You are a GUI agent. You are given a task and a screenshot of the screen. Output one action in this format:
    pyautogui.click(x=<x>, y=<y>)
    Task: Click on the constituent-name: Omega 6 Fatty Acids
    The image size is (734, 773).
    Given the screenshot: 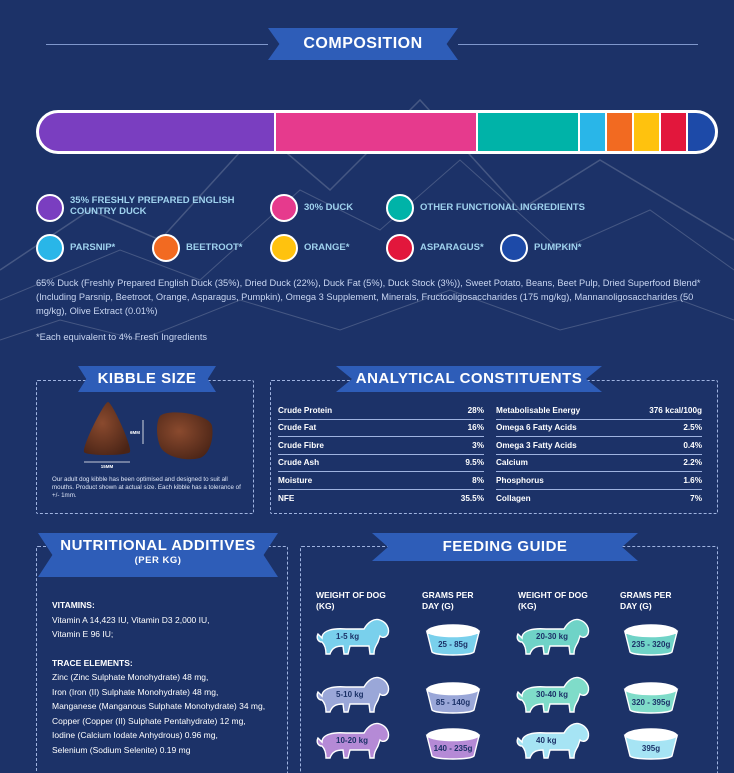 What is the action you would take?
    pyautogui.click(x=536, y=428)
    